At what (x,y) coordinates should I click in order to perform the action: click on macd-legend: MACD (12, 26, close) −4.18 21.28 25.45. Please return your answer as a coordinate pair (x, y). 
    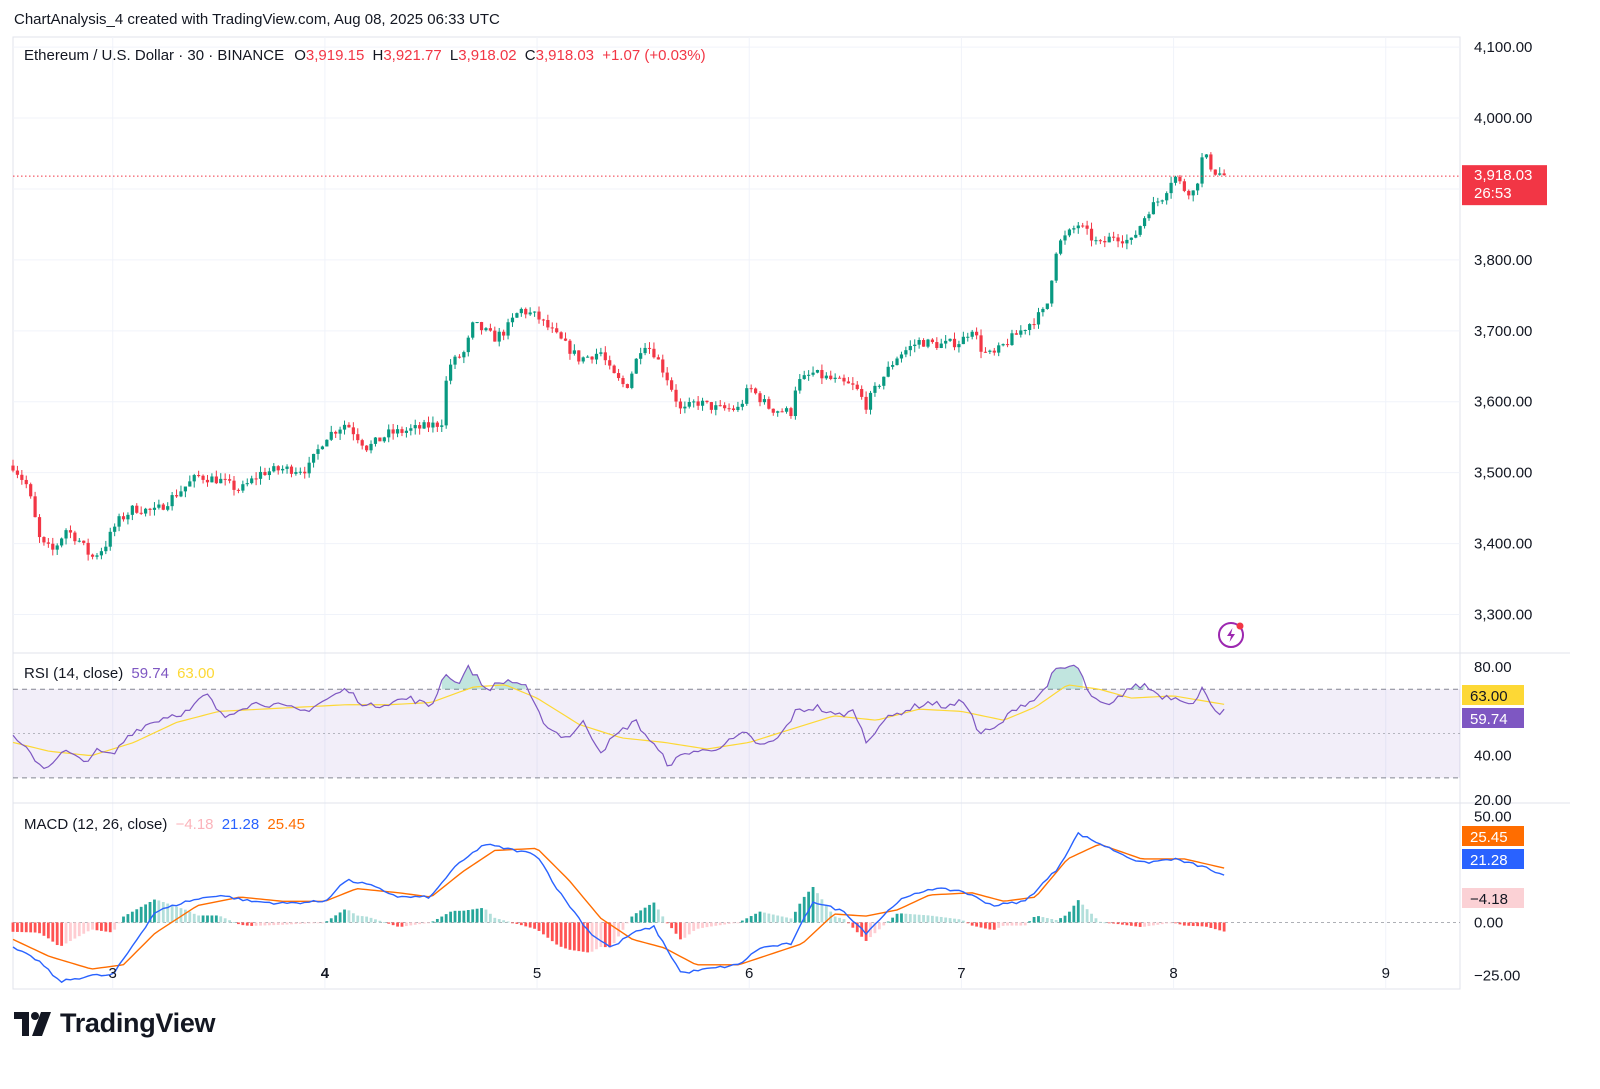
    Looking at the image, I should click on (164, 824).